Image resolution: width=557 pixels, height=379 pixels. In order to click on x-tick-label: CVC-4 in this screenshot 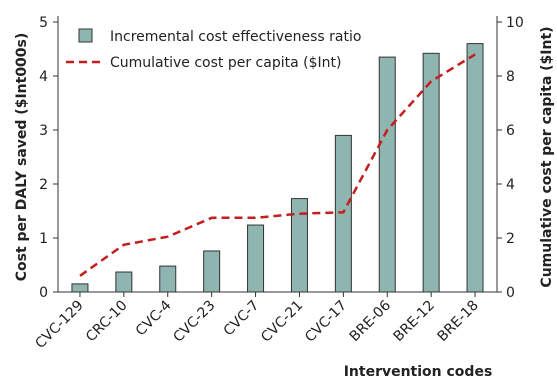, I will do `click(154, 318)`.